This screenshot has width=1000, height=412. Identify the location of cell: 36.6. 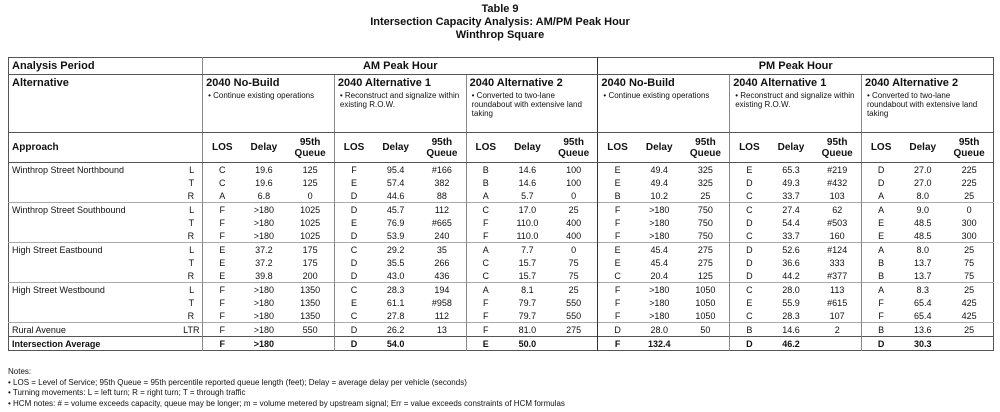
(791, 262).